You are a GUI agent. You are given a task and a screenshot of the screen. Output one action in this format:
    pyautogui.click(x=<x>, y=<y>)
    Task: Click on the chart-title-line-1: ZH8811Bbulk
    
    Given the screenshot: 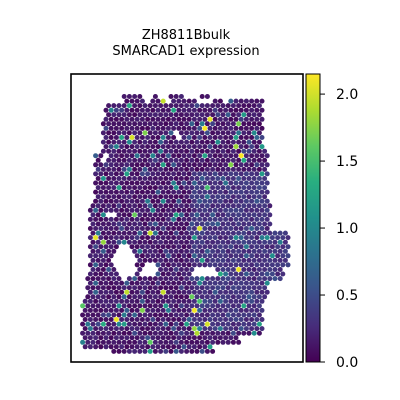 What is the action you would take?
    pyautogui.click(x=186, y=35)
    